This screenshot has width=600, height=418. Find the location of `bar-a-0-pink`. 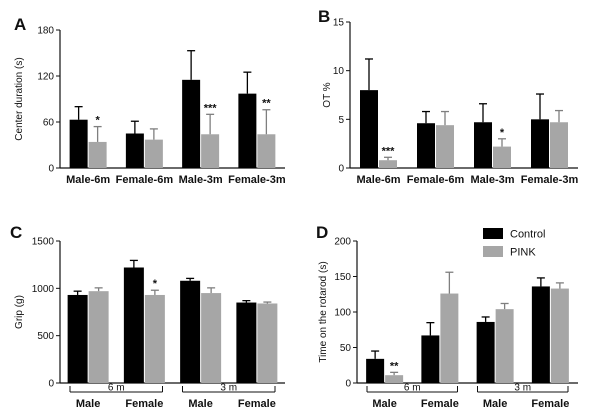

bar-a-0-pink is located at coordinates (97, 154).